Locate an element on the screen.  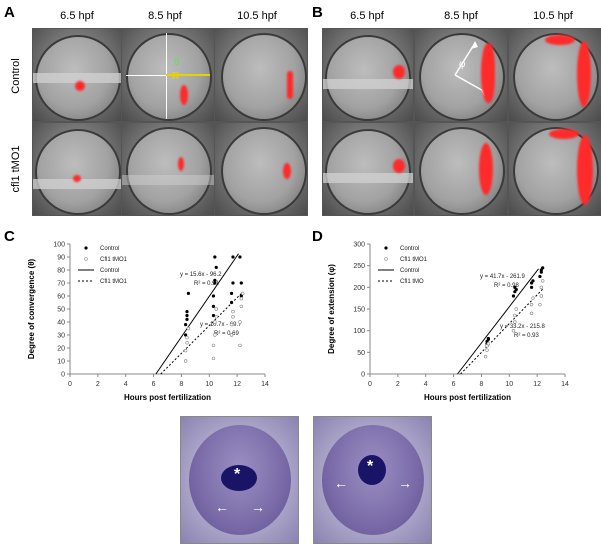
x-tick-label: 6 is located at coordinates (454, 384).